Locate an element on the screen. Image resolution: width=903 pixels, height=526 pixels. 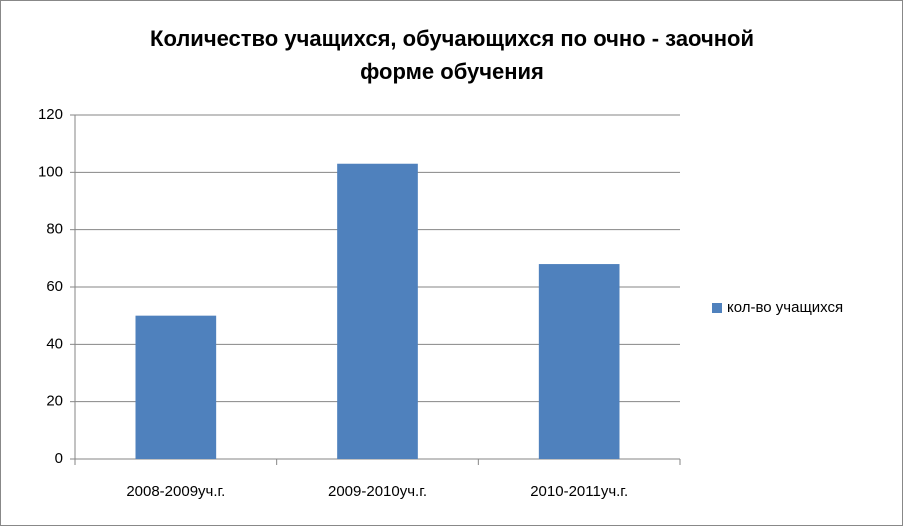
y-tick-label: 80 is located at coordinates (54, 229).